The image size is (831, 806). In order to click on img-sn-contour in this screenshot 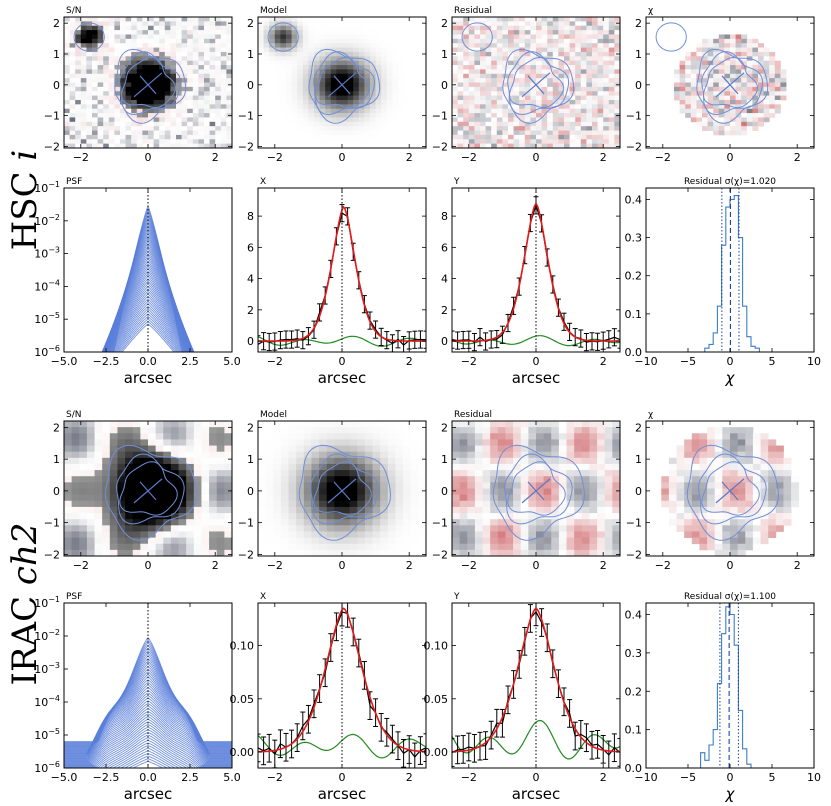, I will do `click(151, 492)`.